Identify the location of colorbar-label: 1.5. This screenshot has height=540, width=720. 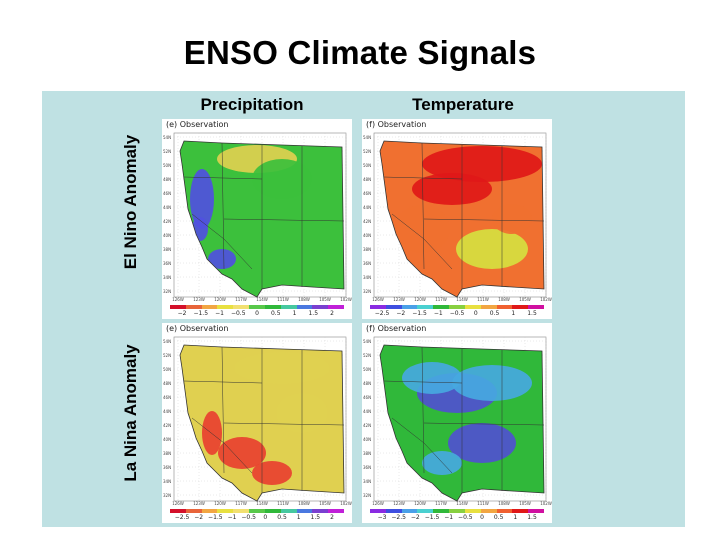
(313, 313).